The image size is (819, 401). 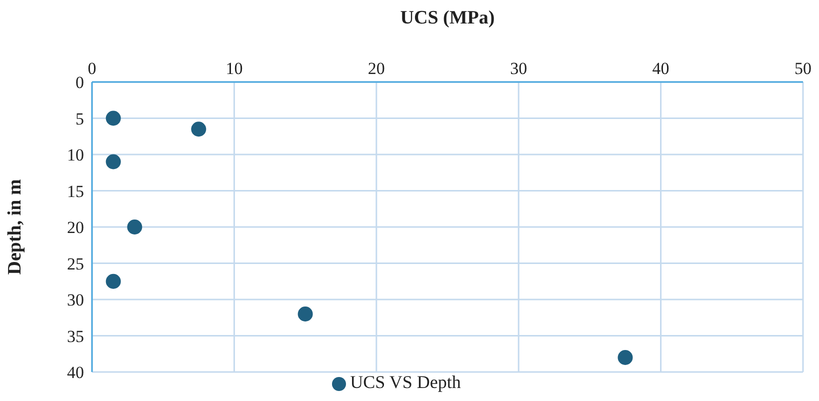 What do you see at coordinates (661, 68) in the screenshot?
I see `x-tick-label: 40` at bounding box center [661, 68].